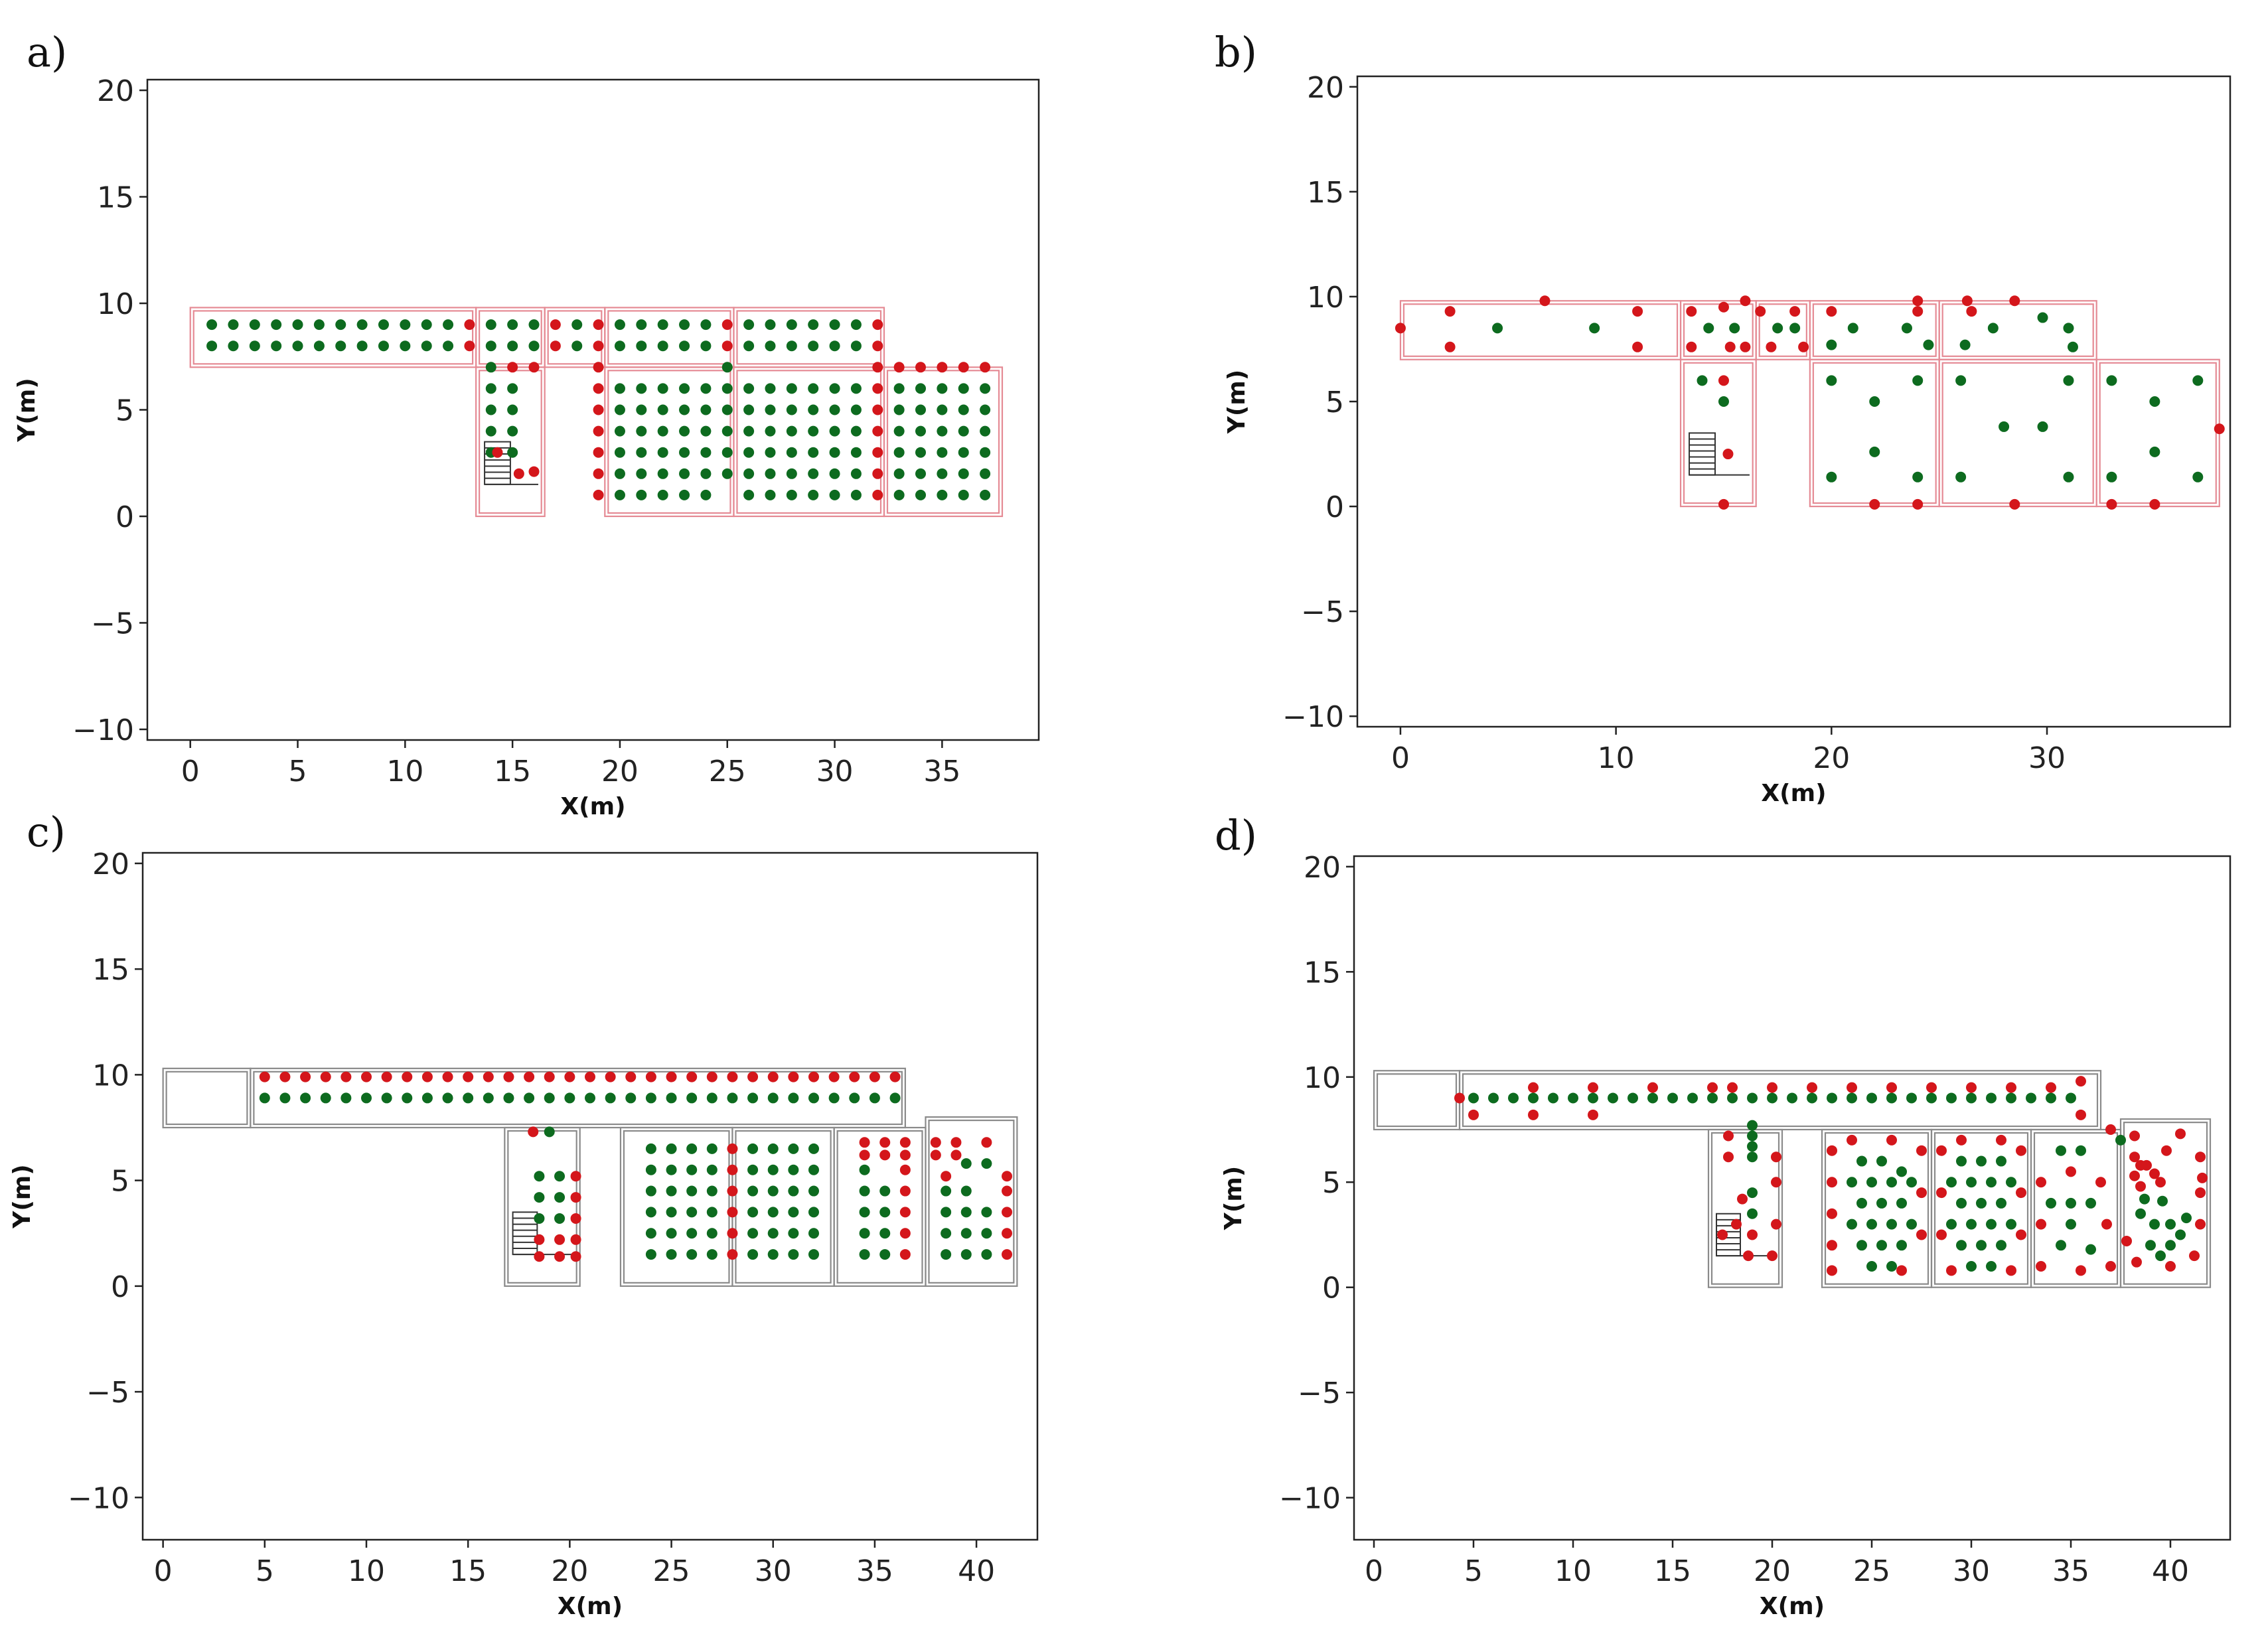 The width and height of the screenshot is (2268, 1630). I want to click on y-tick-label: 15, so click(1325, 193).